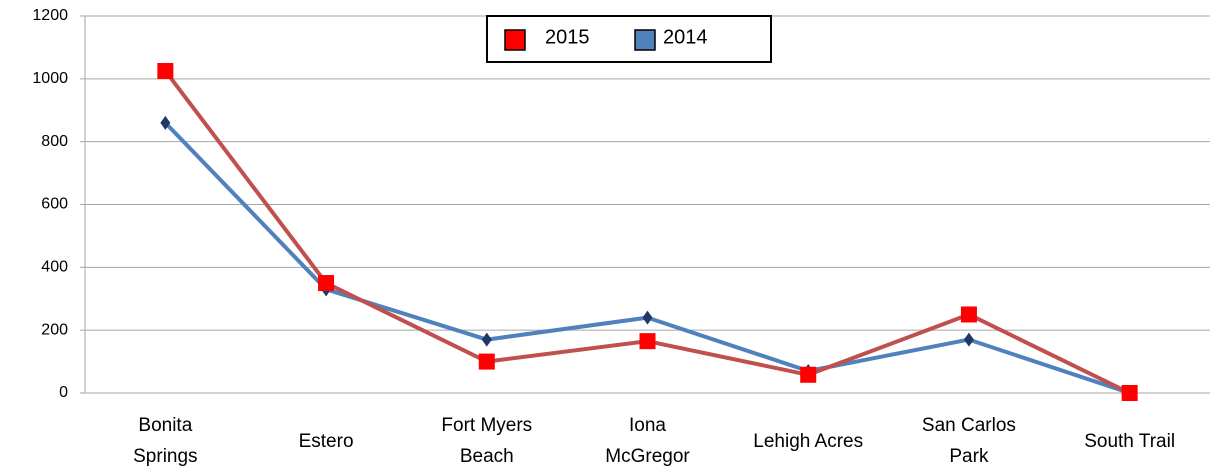 Image resolution: width=1220 pixels, height=472 pixels. What do you see at coordinates (487, 441) in the screenshot?
I see `x-tick-label: Fort Myers Beach` at bounding box center [487, 441].